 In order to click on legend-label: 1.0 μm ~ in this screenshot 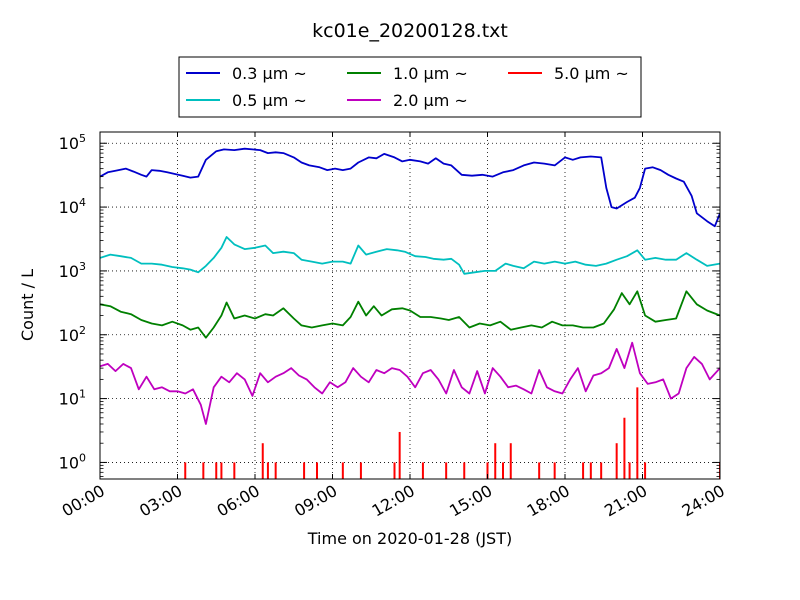, I will do `click(430, 73)`.